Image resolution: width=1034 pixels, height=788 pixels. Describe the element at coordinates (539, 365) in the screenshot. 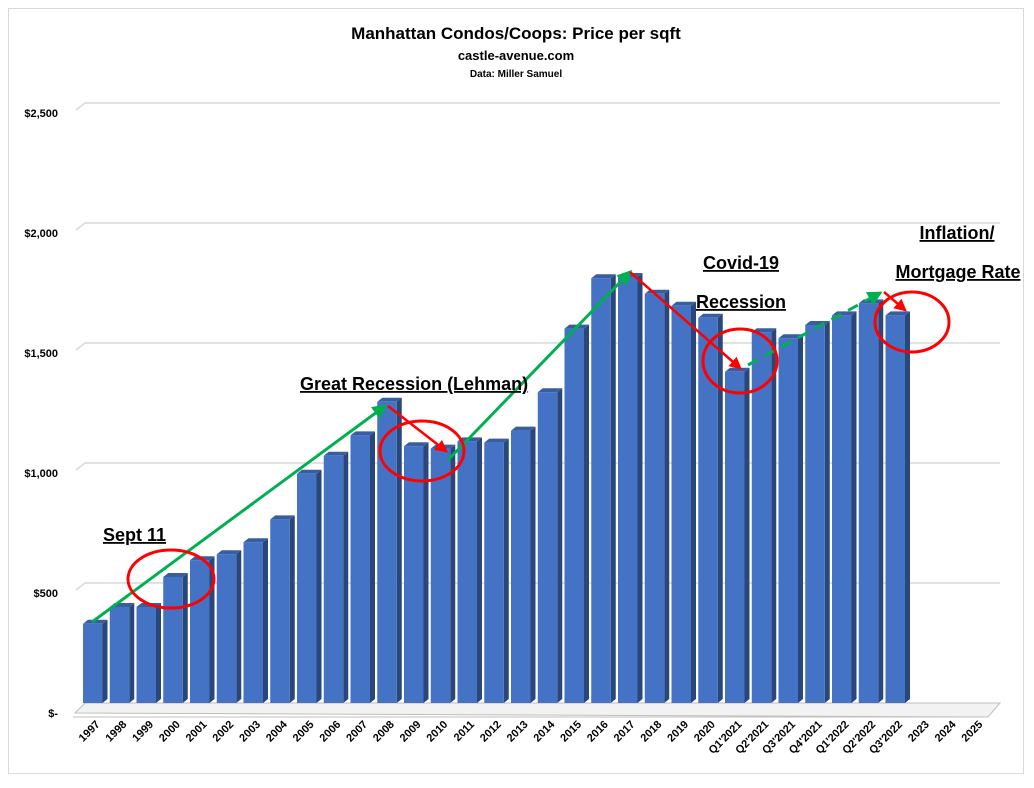

I see `uptrend-arrow-2010-2017` at that location.